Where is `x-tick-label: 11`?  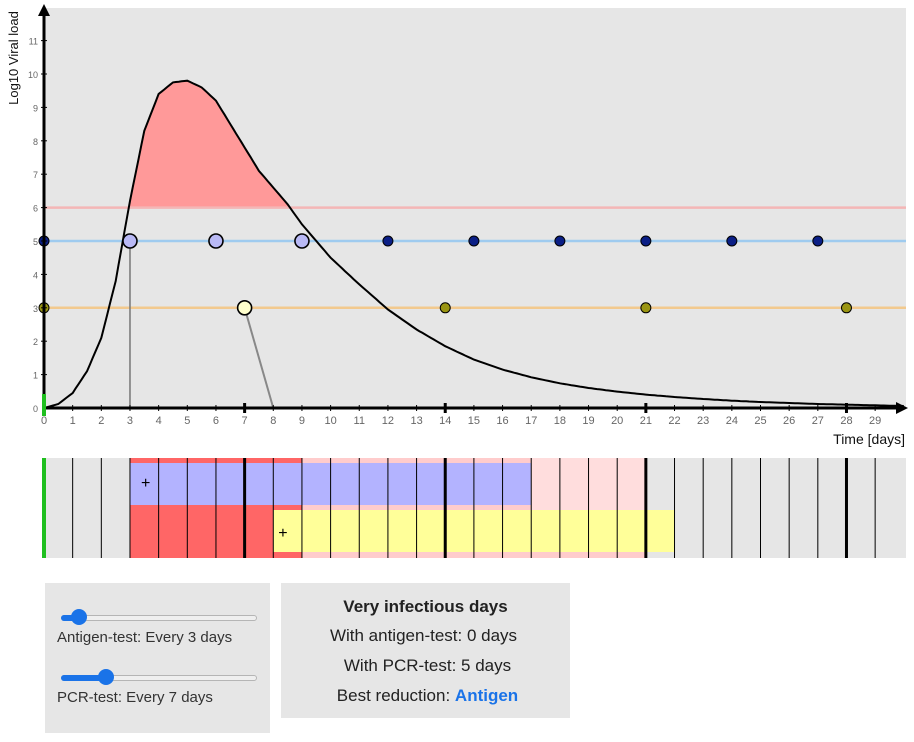 x-tick-label: 11 is located at coordinates (359, 421).